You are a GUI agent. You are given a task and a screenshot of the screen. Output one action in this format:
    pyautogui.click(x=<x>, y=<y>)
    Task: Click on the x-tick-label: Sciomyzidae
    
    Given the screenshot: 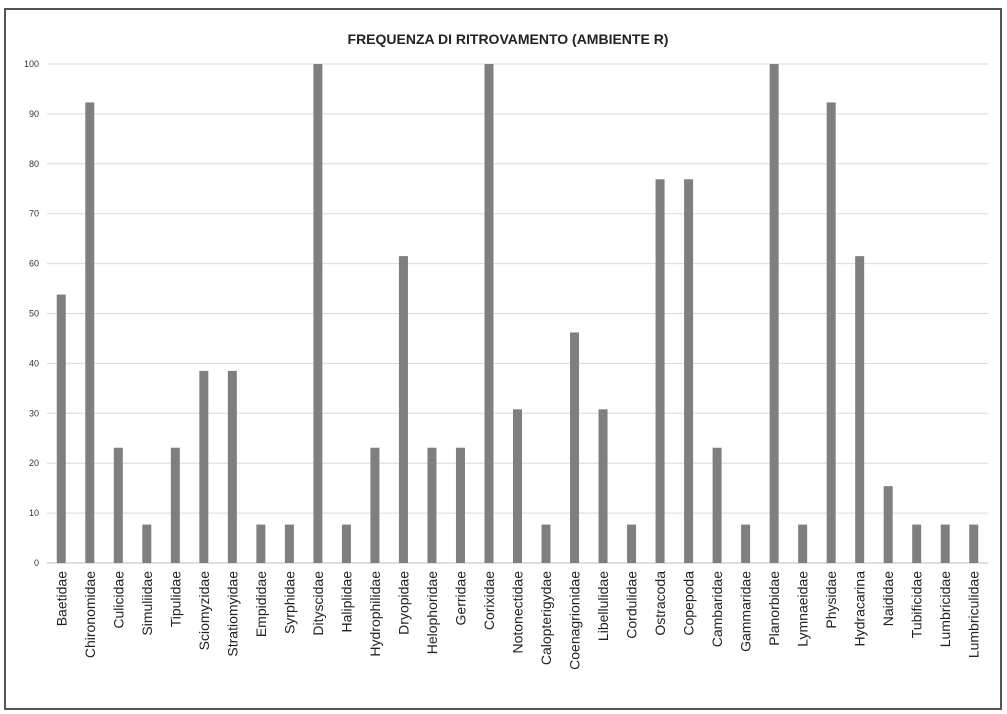 What is the action you would take?
    pyautogui.click(x=204, y=611)
    